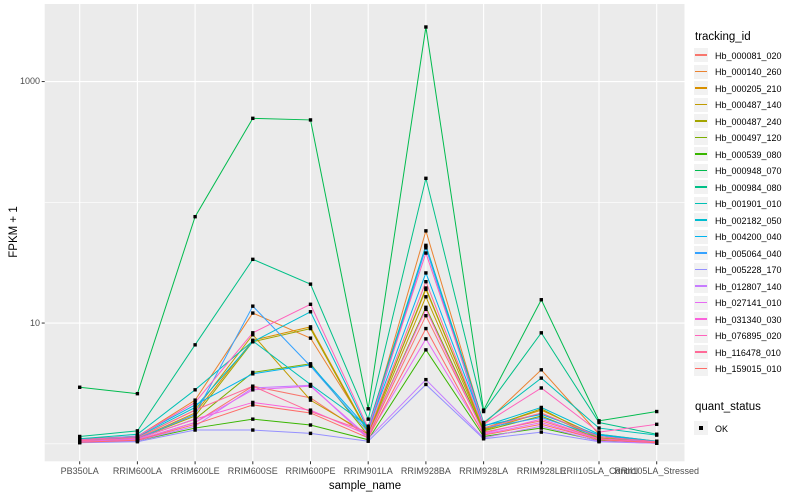  What do you see at coordinates (748, 72) in the screenshot?
I see `legend-item-label: Hb_000140_260` at bounding box center [748, 72].